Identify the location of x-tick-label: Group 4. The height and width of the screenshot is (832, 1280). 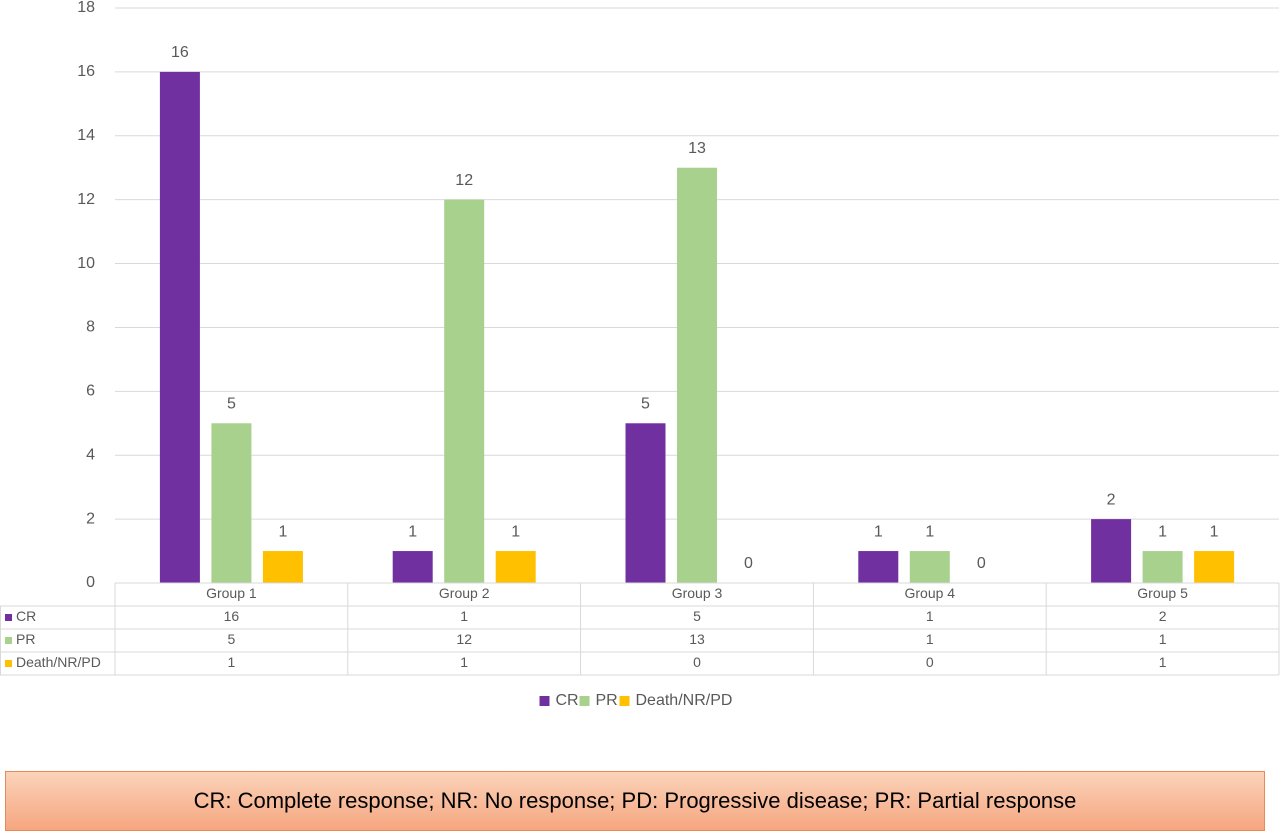
(930, 593).